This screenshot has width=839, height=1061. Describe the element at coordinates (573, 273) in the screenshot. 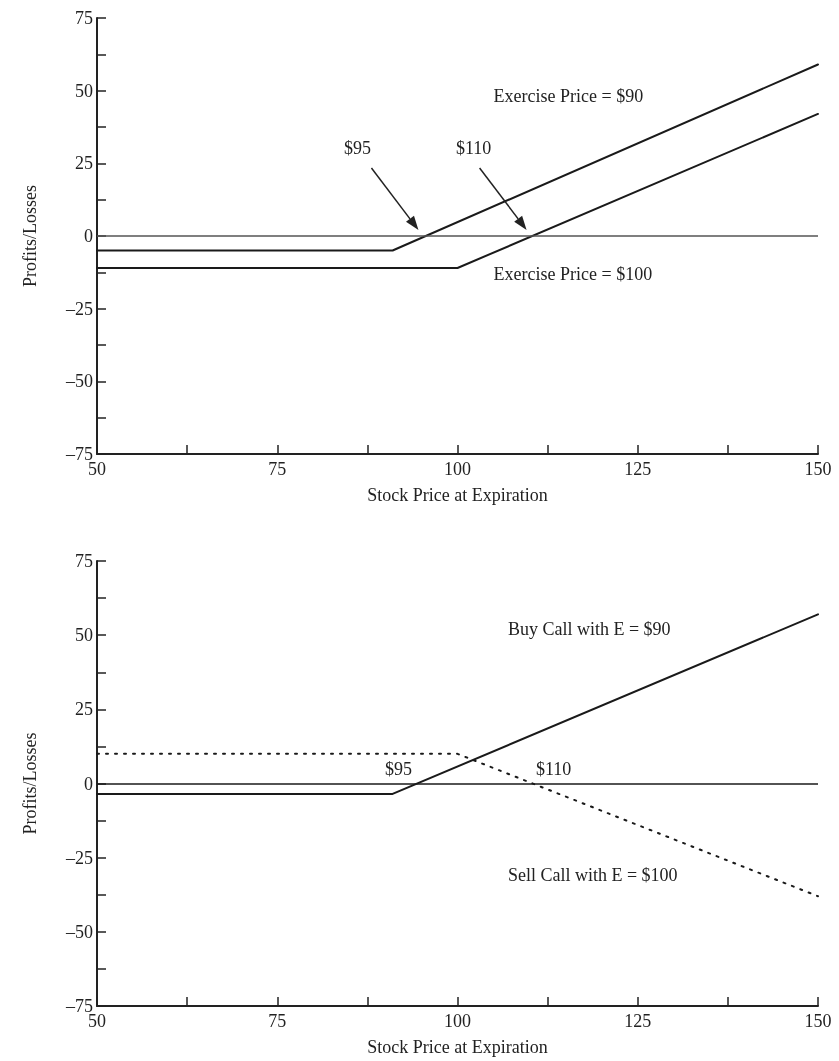

I see `series-label: Exercise Price = $100` at that location.